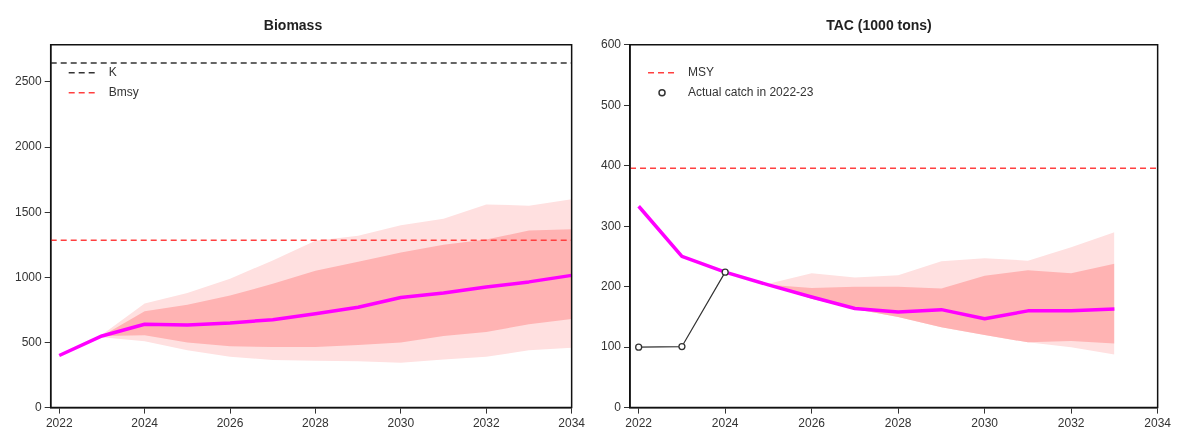 The width and height of the screenshot is (1188, 444). Describe the element at coordinates (611, 346) in the screenshot. I see `y-tick-label: 100` at that location.